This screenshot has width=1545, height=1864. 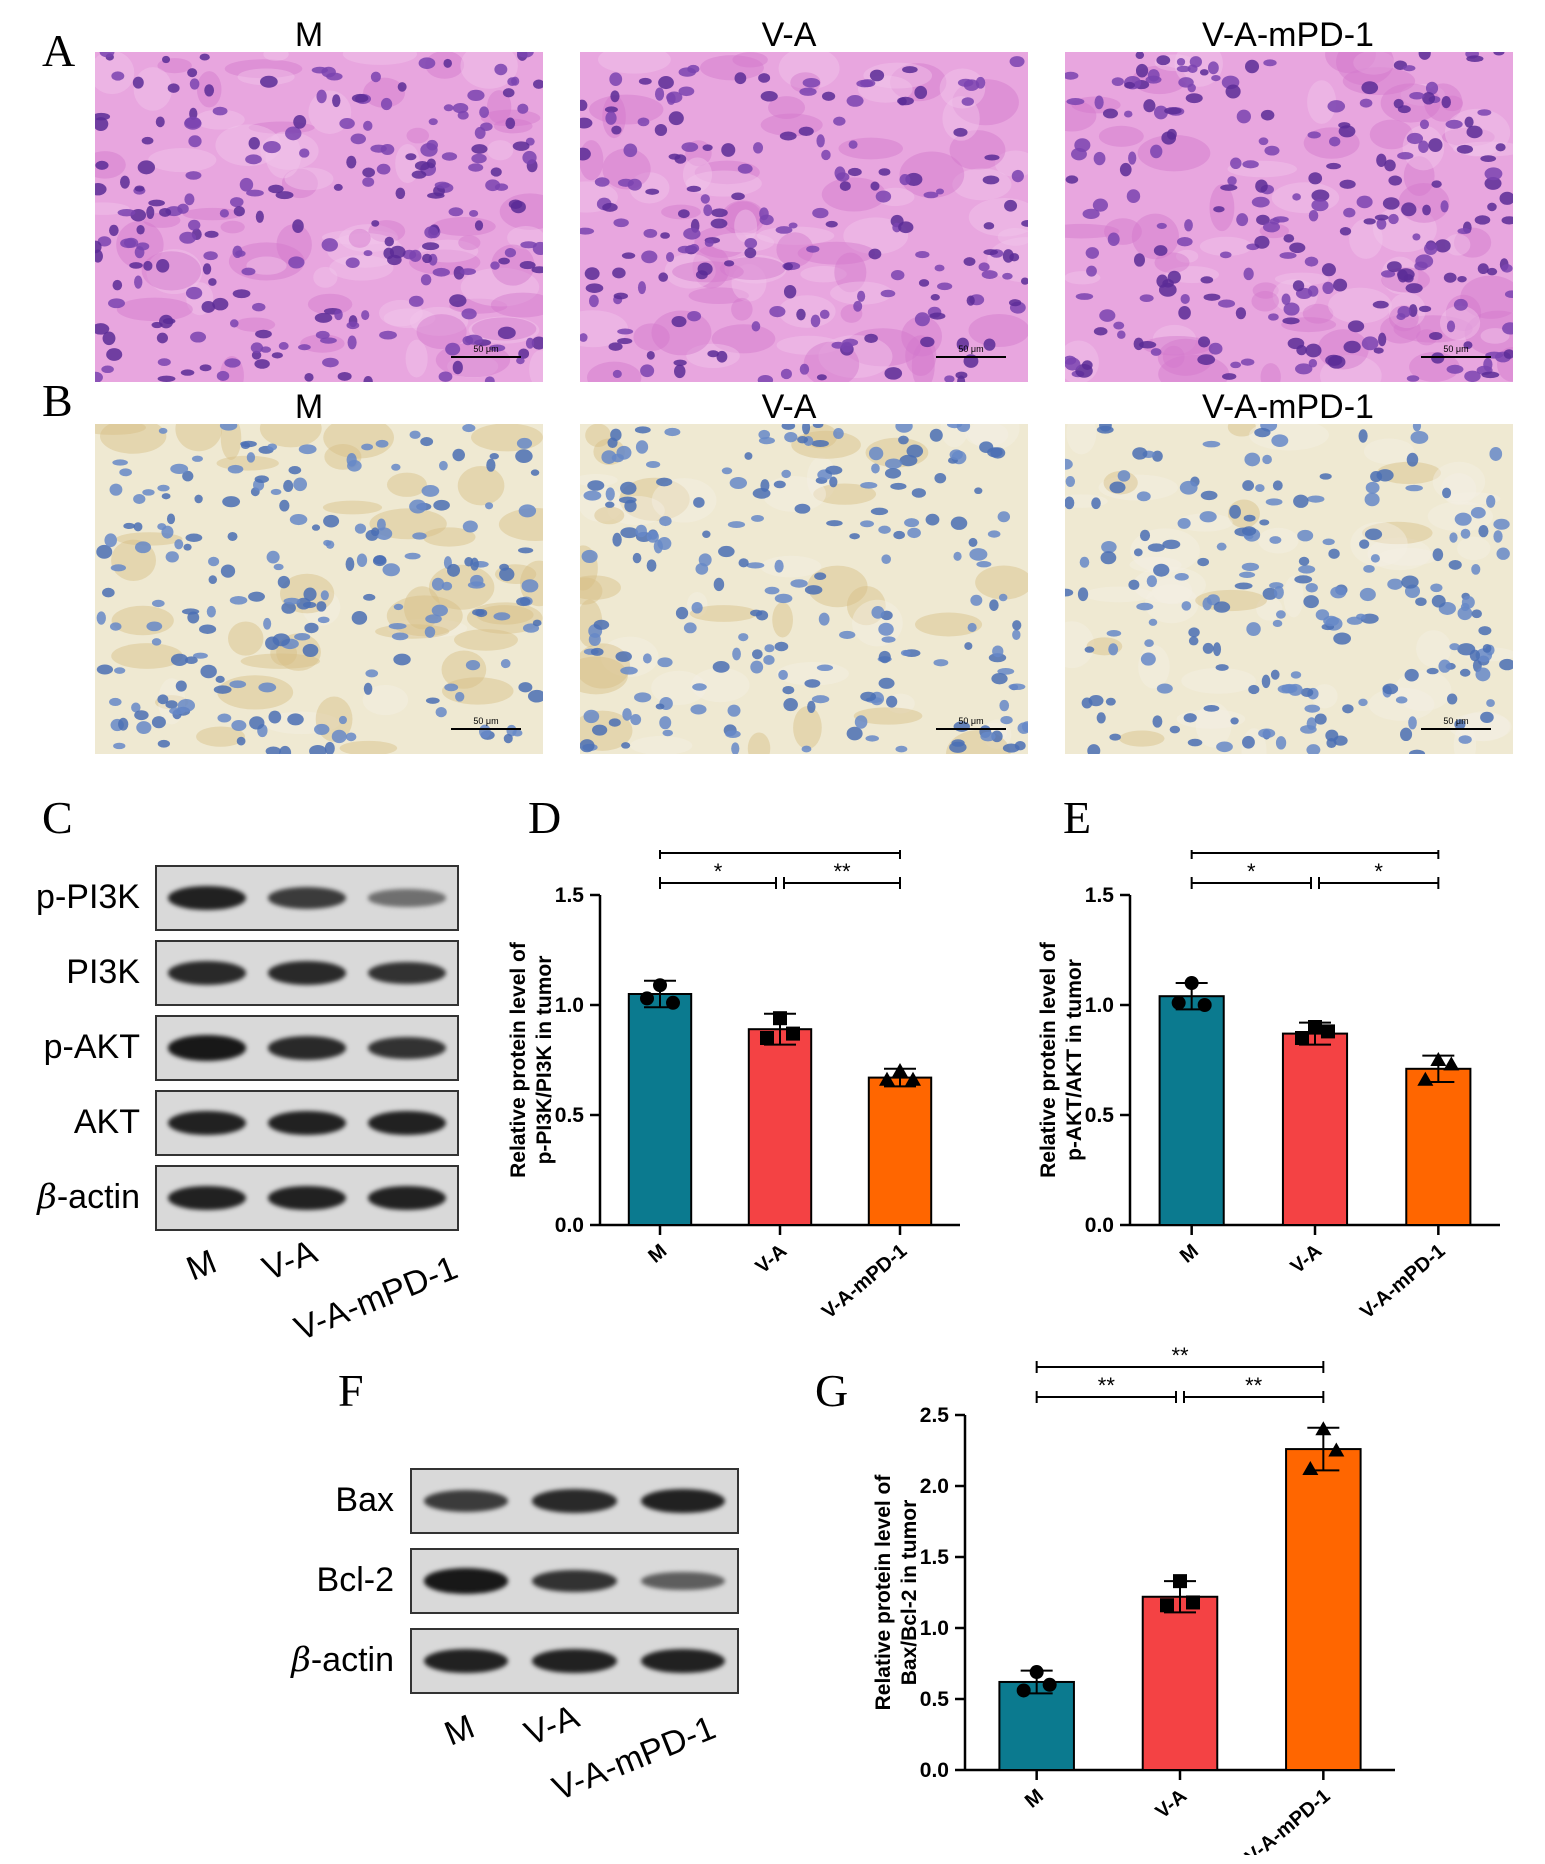 What do you see at coordinates (1288, 407) in the screenshot?
I see `micrograph-title-b-vampd1: V-A-mPD-1` at bounding box center [1288, 407].